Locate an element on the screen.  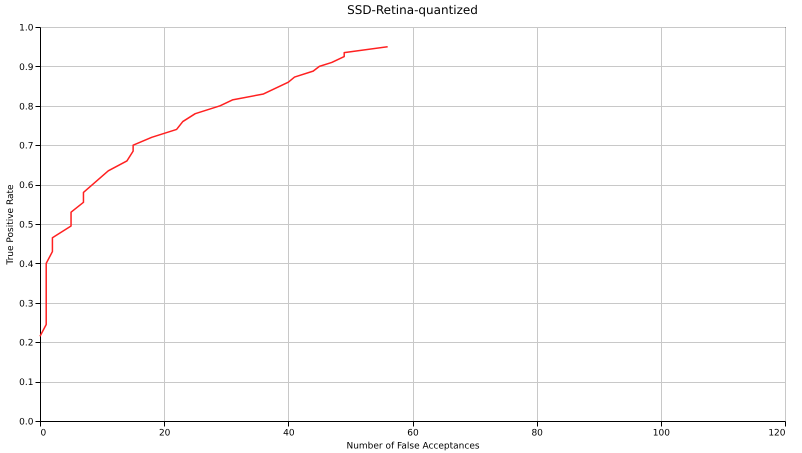
x-tick-label: 100 is located at coordinates (661, 433).